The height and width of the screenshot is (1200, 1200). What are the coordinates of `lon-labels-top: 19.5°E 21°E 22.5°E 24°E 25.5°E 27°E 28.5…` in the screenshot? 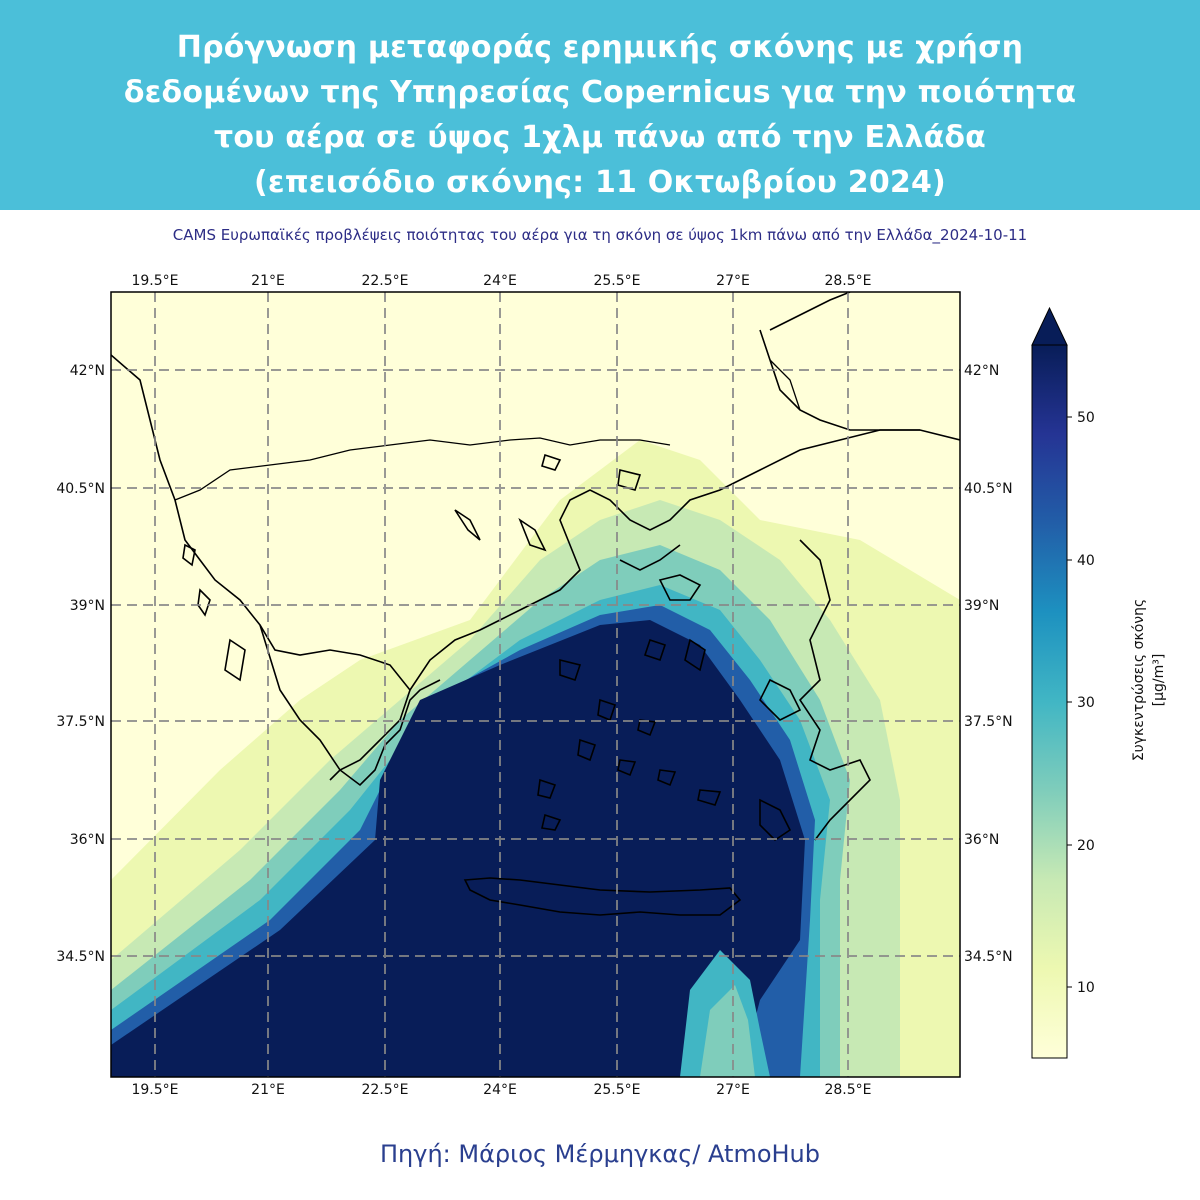 It's located at (501, 281).